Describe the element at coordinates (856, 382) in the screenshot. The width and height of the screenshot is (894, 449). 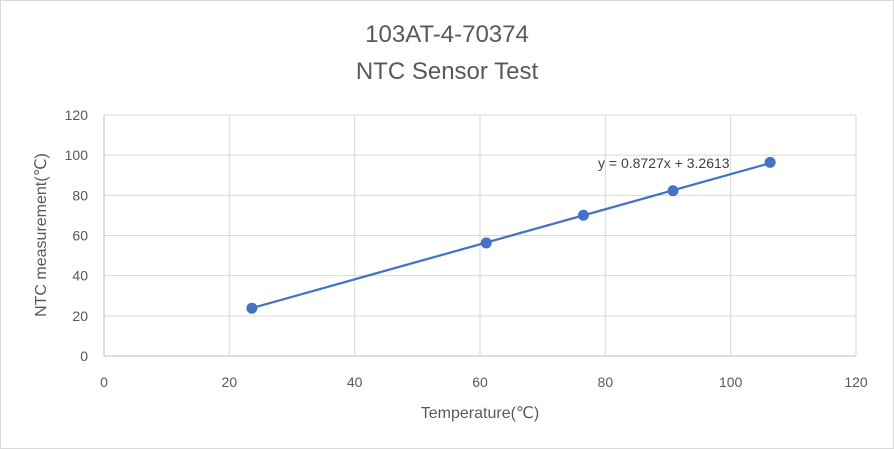
I see `x-tick-label: 120` at that location.